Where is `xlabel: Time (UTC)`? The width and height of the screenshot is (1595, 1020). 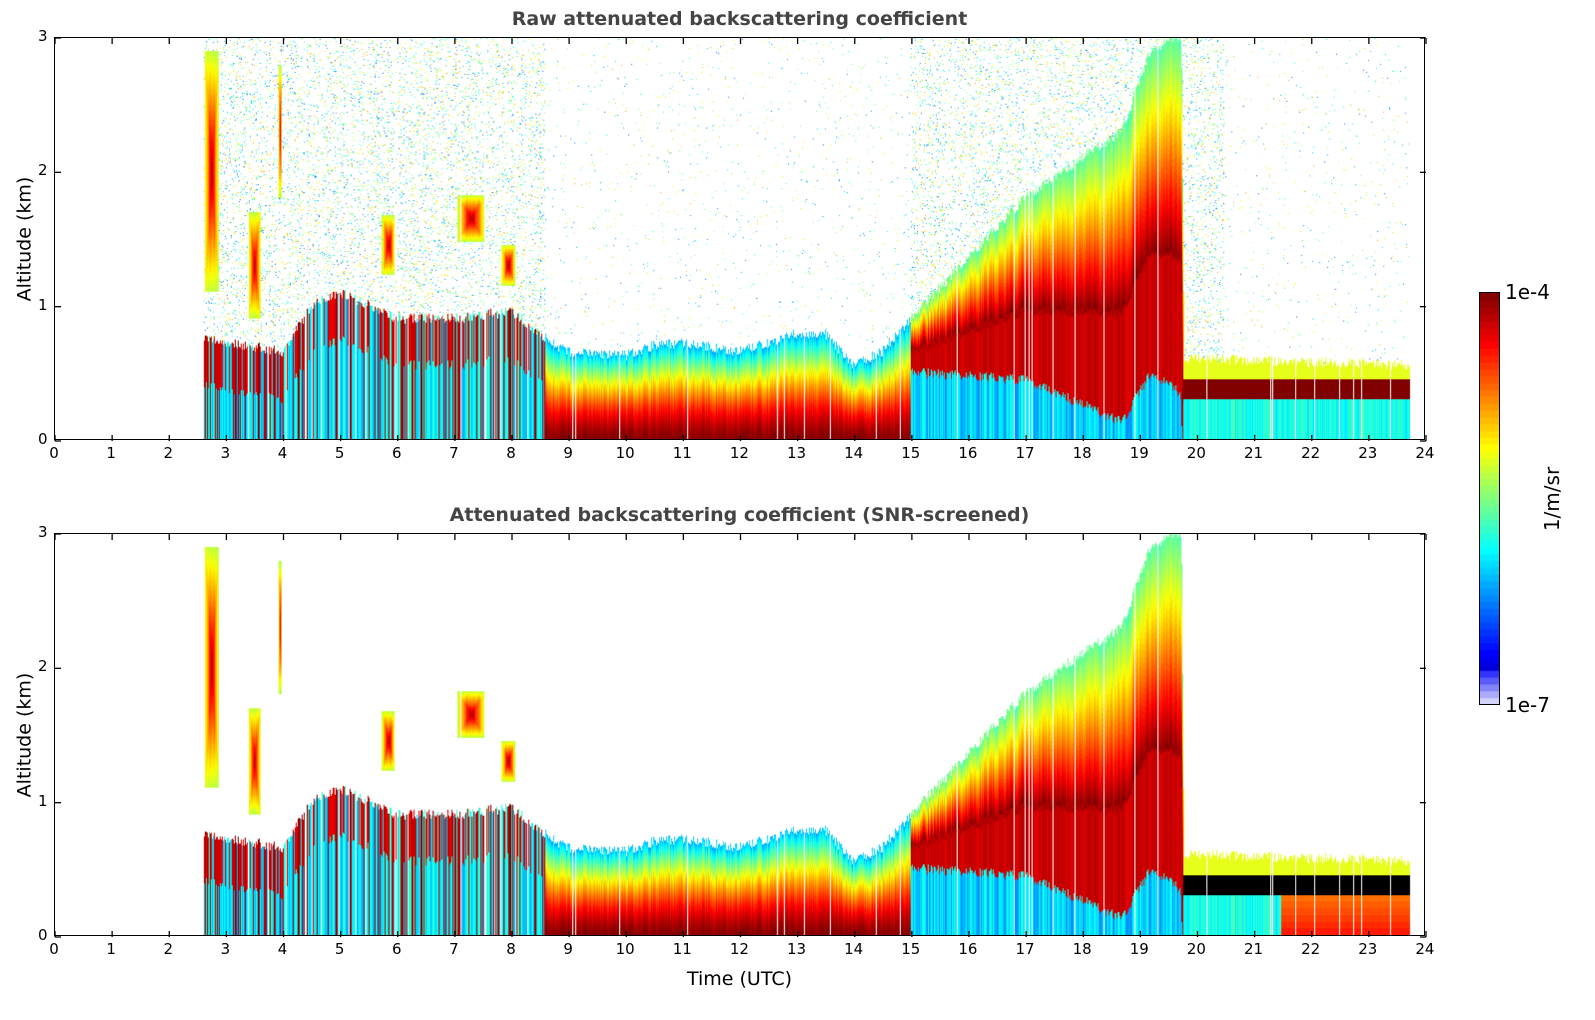
xlabel: Time (UTC) is located at coordinates (739, 979).